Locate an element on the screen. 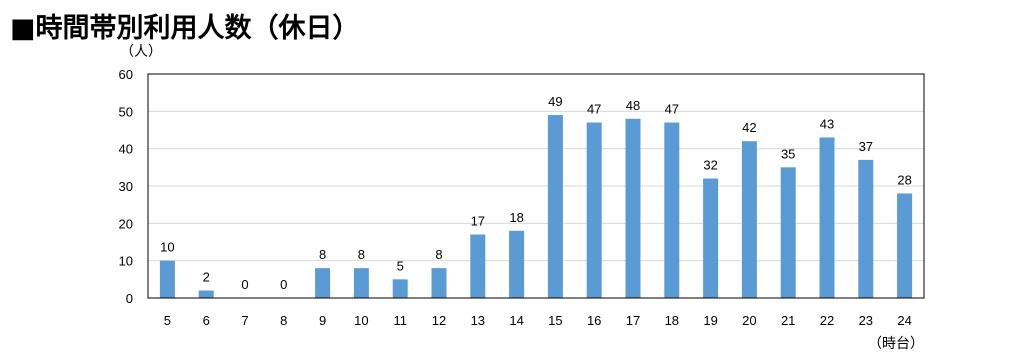 The image size is (1019, 354). data-label-7: 0 is located at coordinates (244, 284).